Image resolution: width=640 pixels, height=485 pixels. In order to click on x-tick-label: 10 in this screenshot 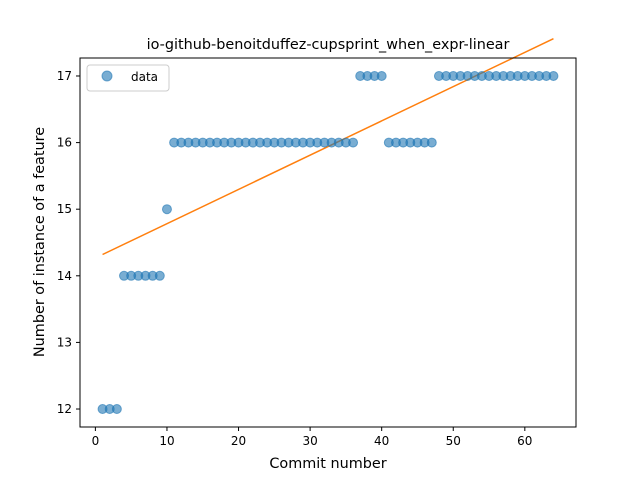, I will do `click(166, 441)`.